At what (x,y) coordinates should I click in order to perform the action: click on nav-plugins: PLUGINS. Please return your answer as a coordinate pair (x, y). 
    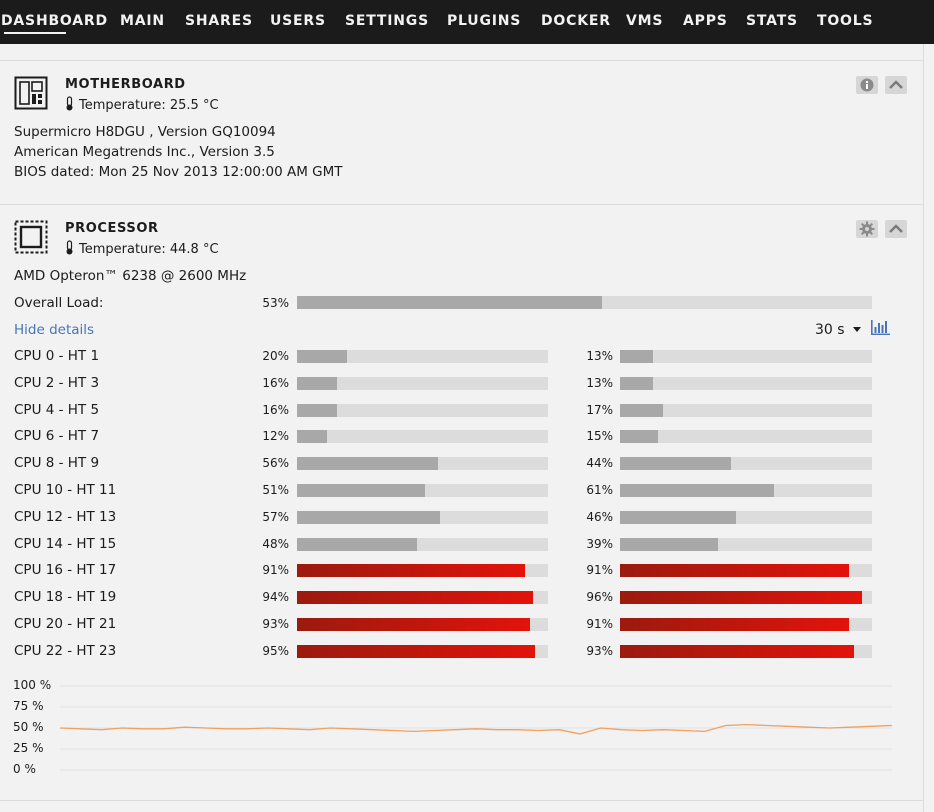
    Looking at the image, I should click on (484, 21).